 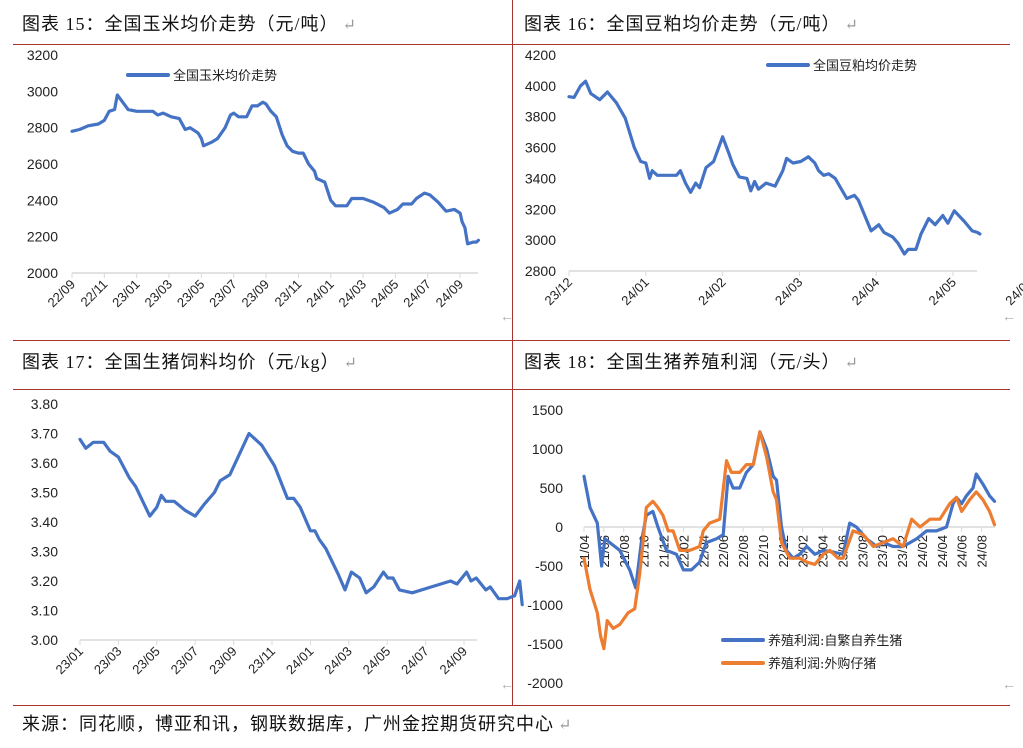 I want to click on y-tick-label: 3.40, so click(x=44, y=522).